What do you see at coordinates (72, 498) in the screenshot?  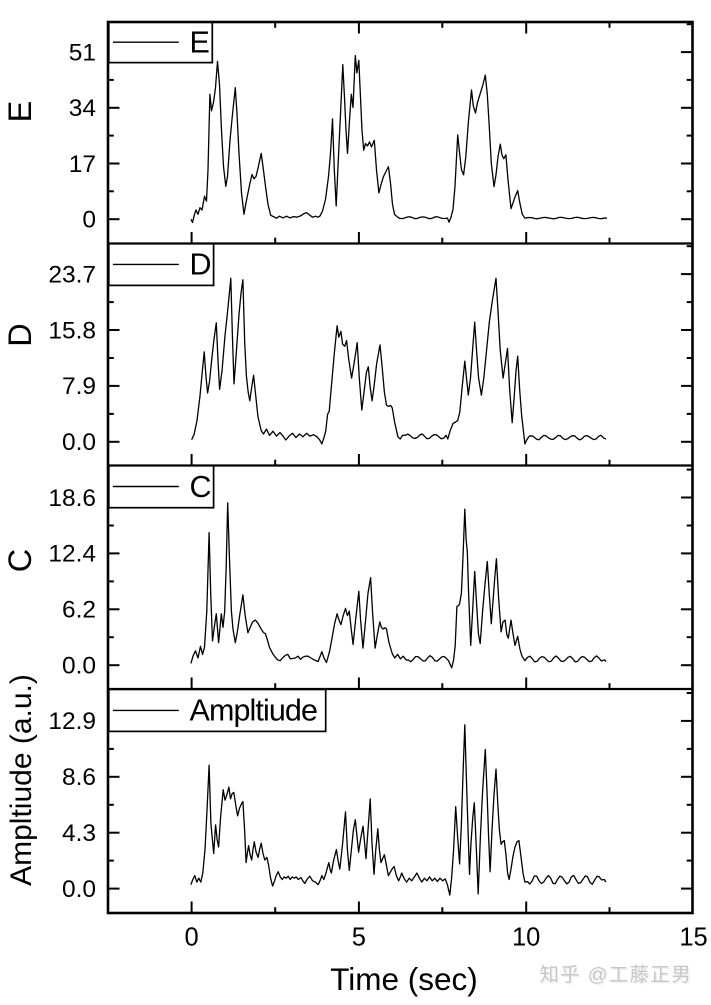 I see `svg-text: 18.6` at bounding box center [72, 498].